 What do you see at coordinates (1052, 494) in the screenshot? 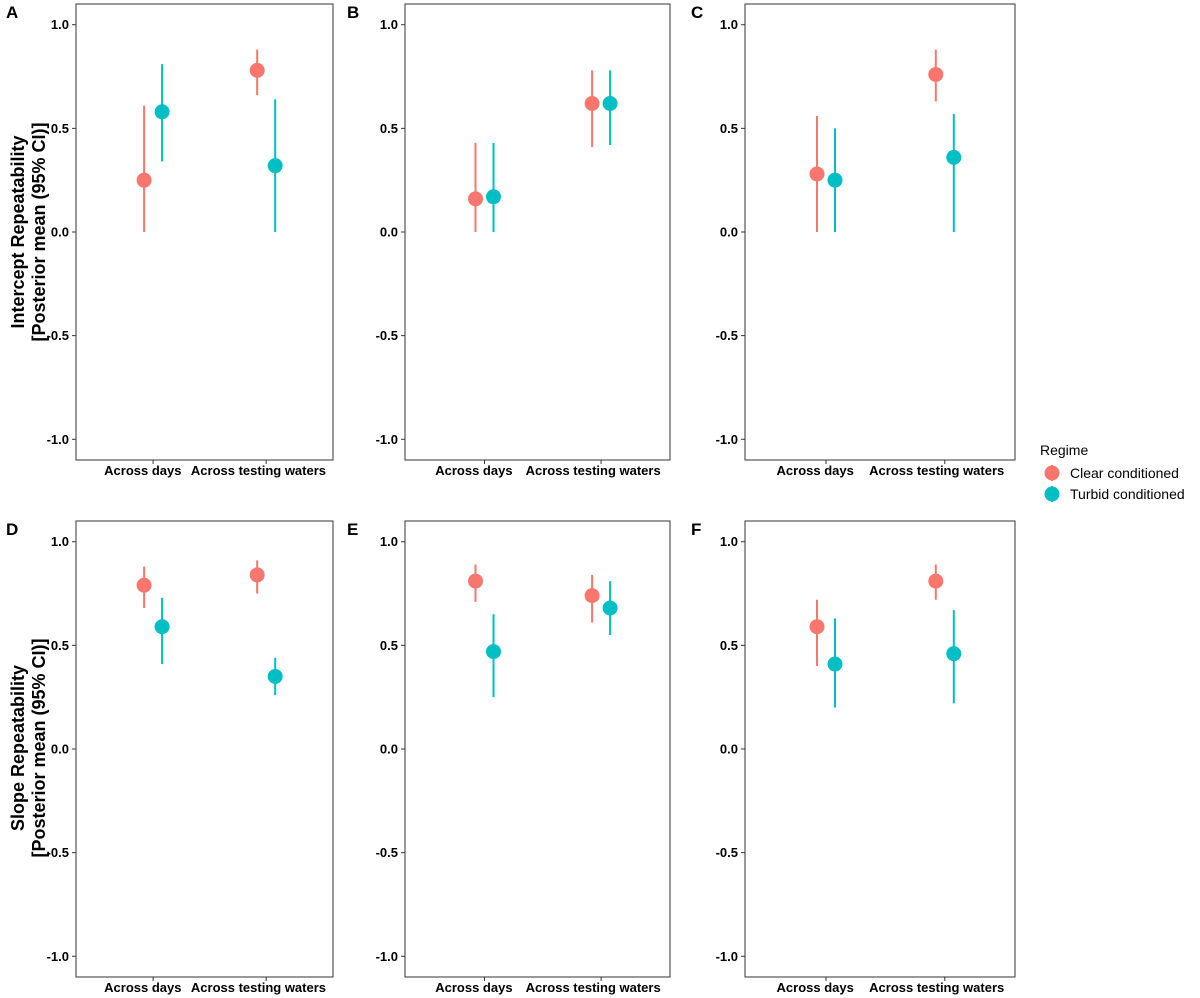
I see `legend-key-turbid` at bounding box center [1052, 494].